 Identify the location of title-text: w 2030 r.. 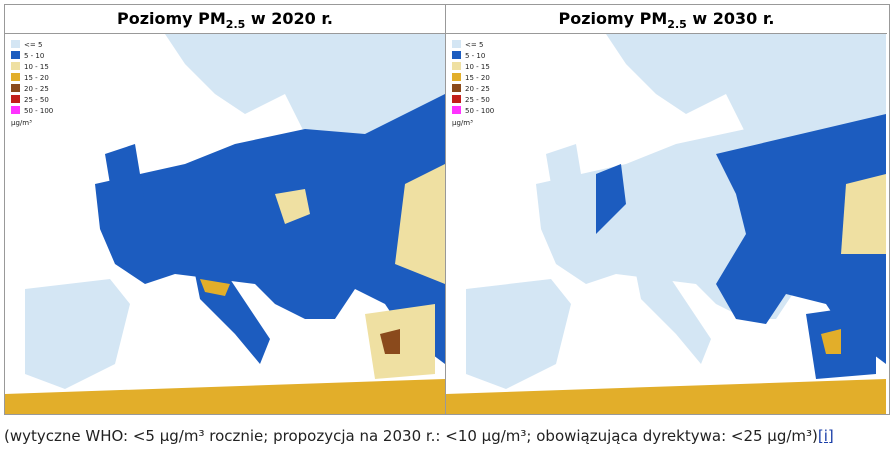
(730, 18).